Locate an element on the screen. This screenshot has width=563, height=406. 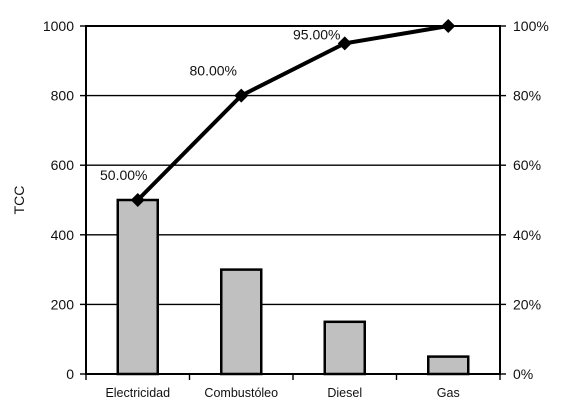
x-tick-label: Diesel is located at coordinates (344, 393).